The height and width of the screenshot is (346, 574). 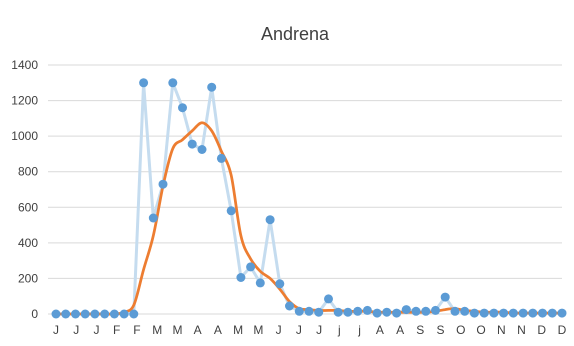 I want to click on y-tick-label: 200, so click(x=28, y=278).